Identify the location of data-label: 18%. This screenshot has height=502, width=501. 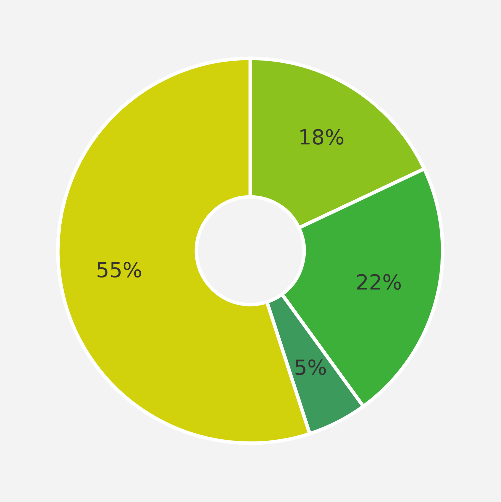
(322, 137).